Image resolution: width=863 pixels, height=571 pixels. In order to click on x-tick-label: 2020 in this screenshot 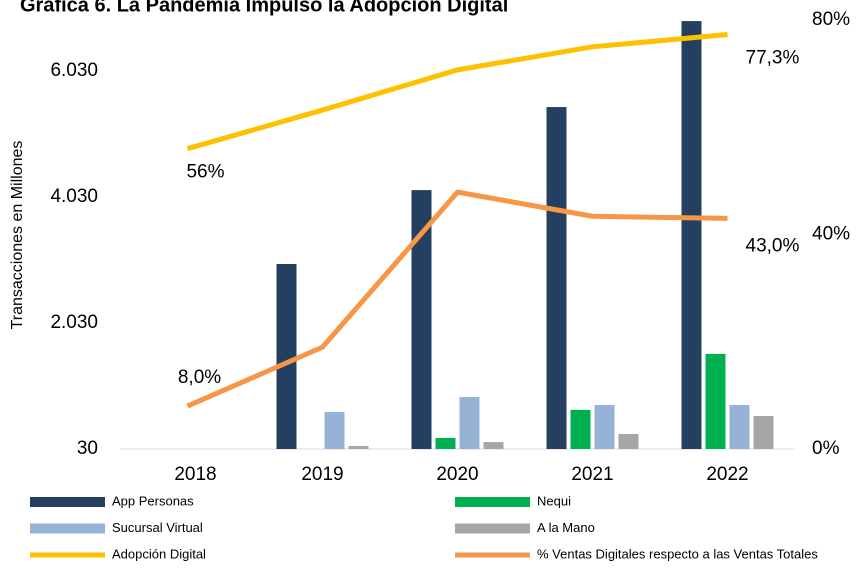, I will do `click(457, 474)`.